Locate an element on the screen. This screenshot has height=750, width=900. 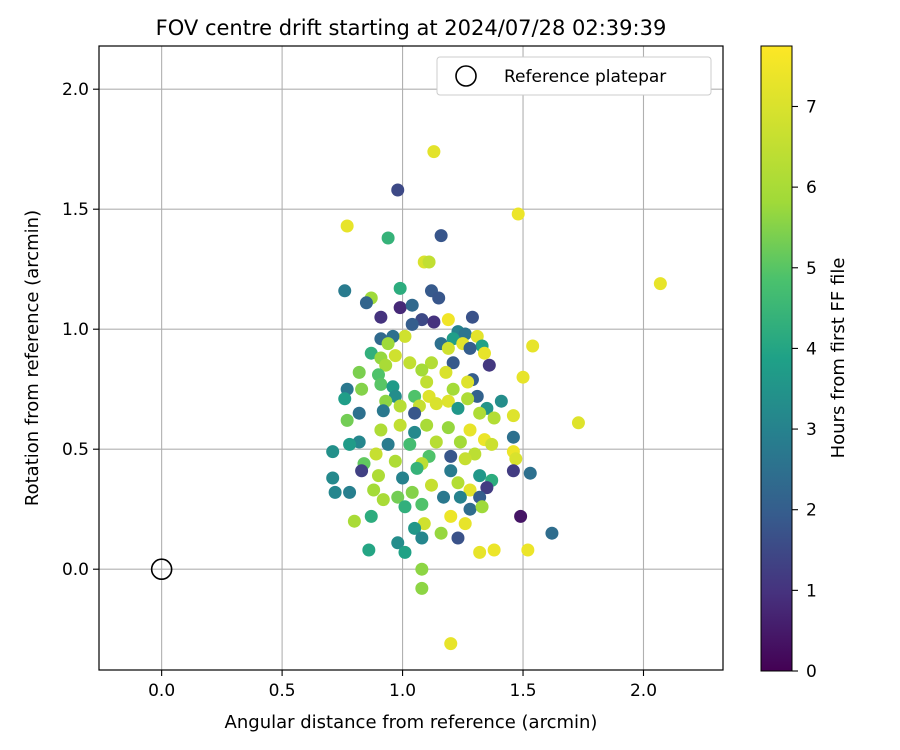
legend-label: Reference platepar is located at coordinates (585, 77).